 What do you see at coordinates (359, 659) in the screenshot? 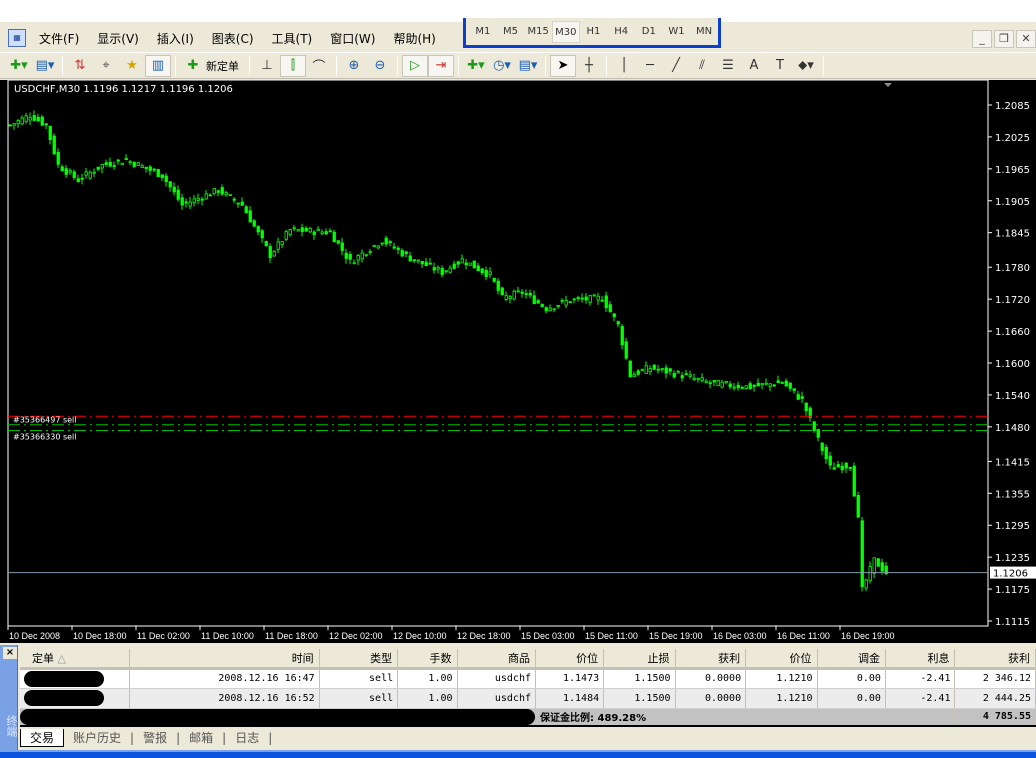
I see `col-type: 类型` at bounding box center [359, 659].